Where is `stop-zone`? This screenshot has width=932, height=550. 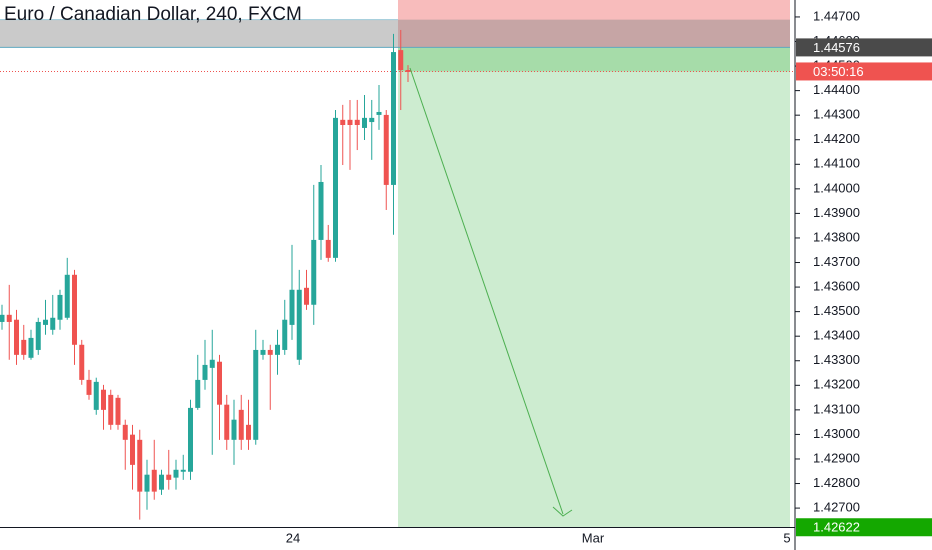 stop-zone is located at coordinates (594, 24).